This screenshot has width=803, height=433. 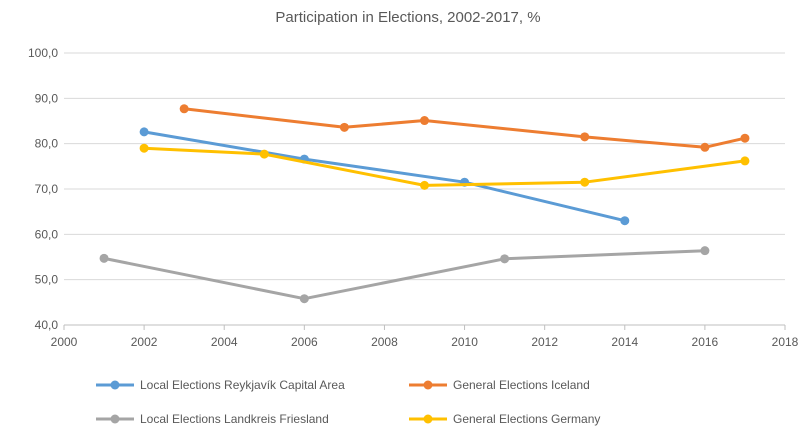 I want to click on x-tick-label: 2014, so click(x=624, y=342).